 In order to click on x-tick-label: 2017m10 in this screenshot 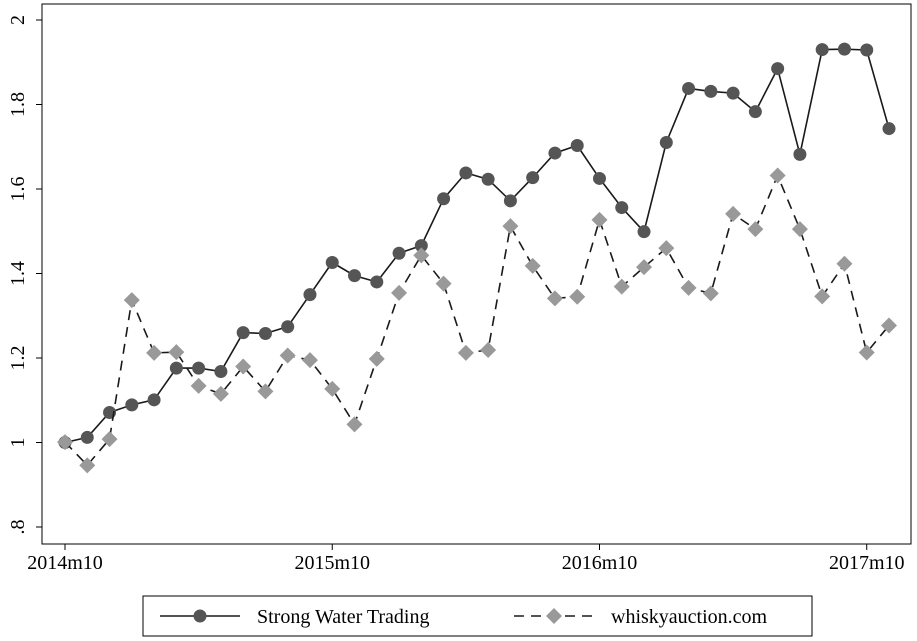, I will do `click(867, 563)`.